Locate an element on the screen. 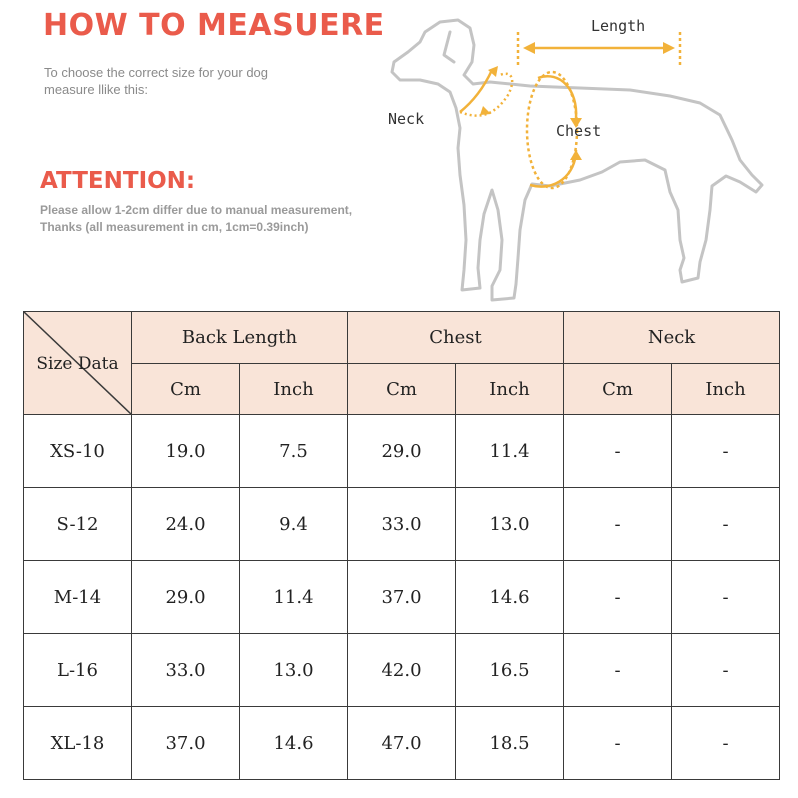 Image resolution: width=798 pixels, height=798 pixels. page-title: HOW TO MEASUERE is located at coordinates (214, 25).